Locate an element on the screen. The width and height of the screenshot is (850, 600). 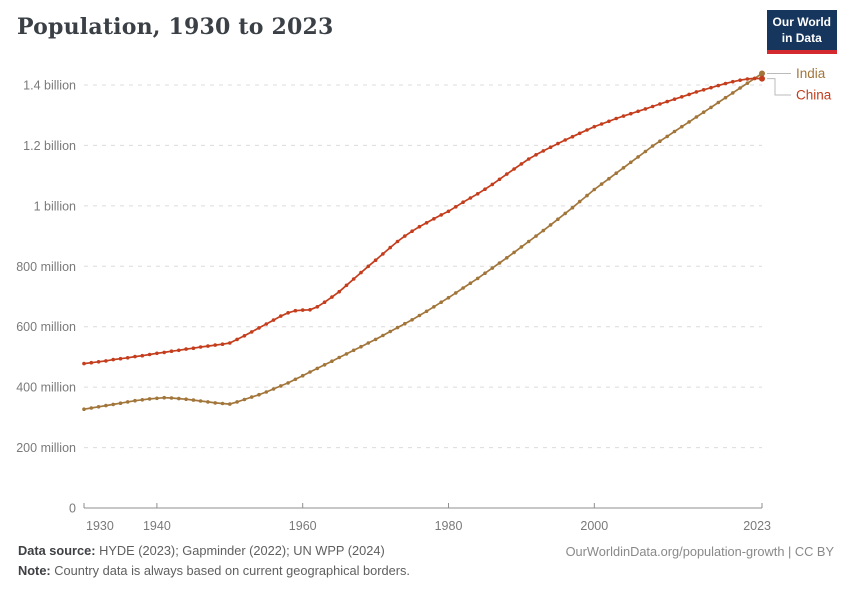
legend-connector-china is located at coordinates (779, 87).